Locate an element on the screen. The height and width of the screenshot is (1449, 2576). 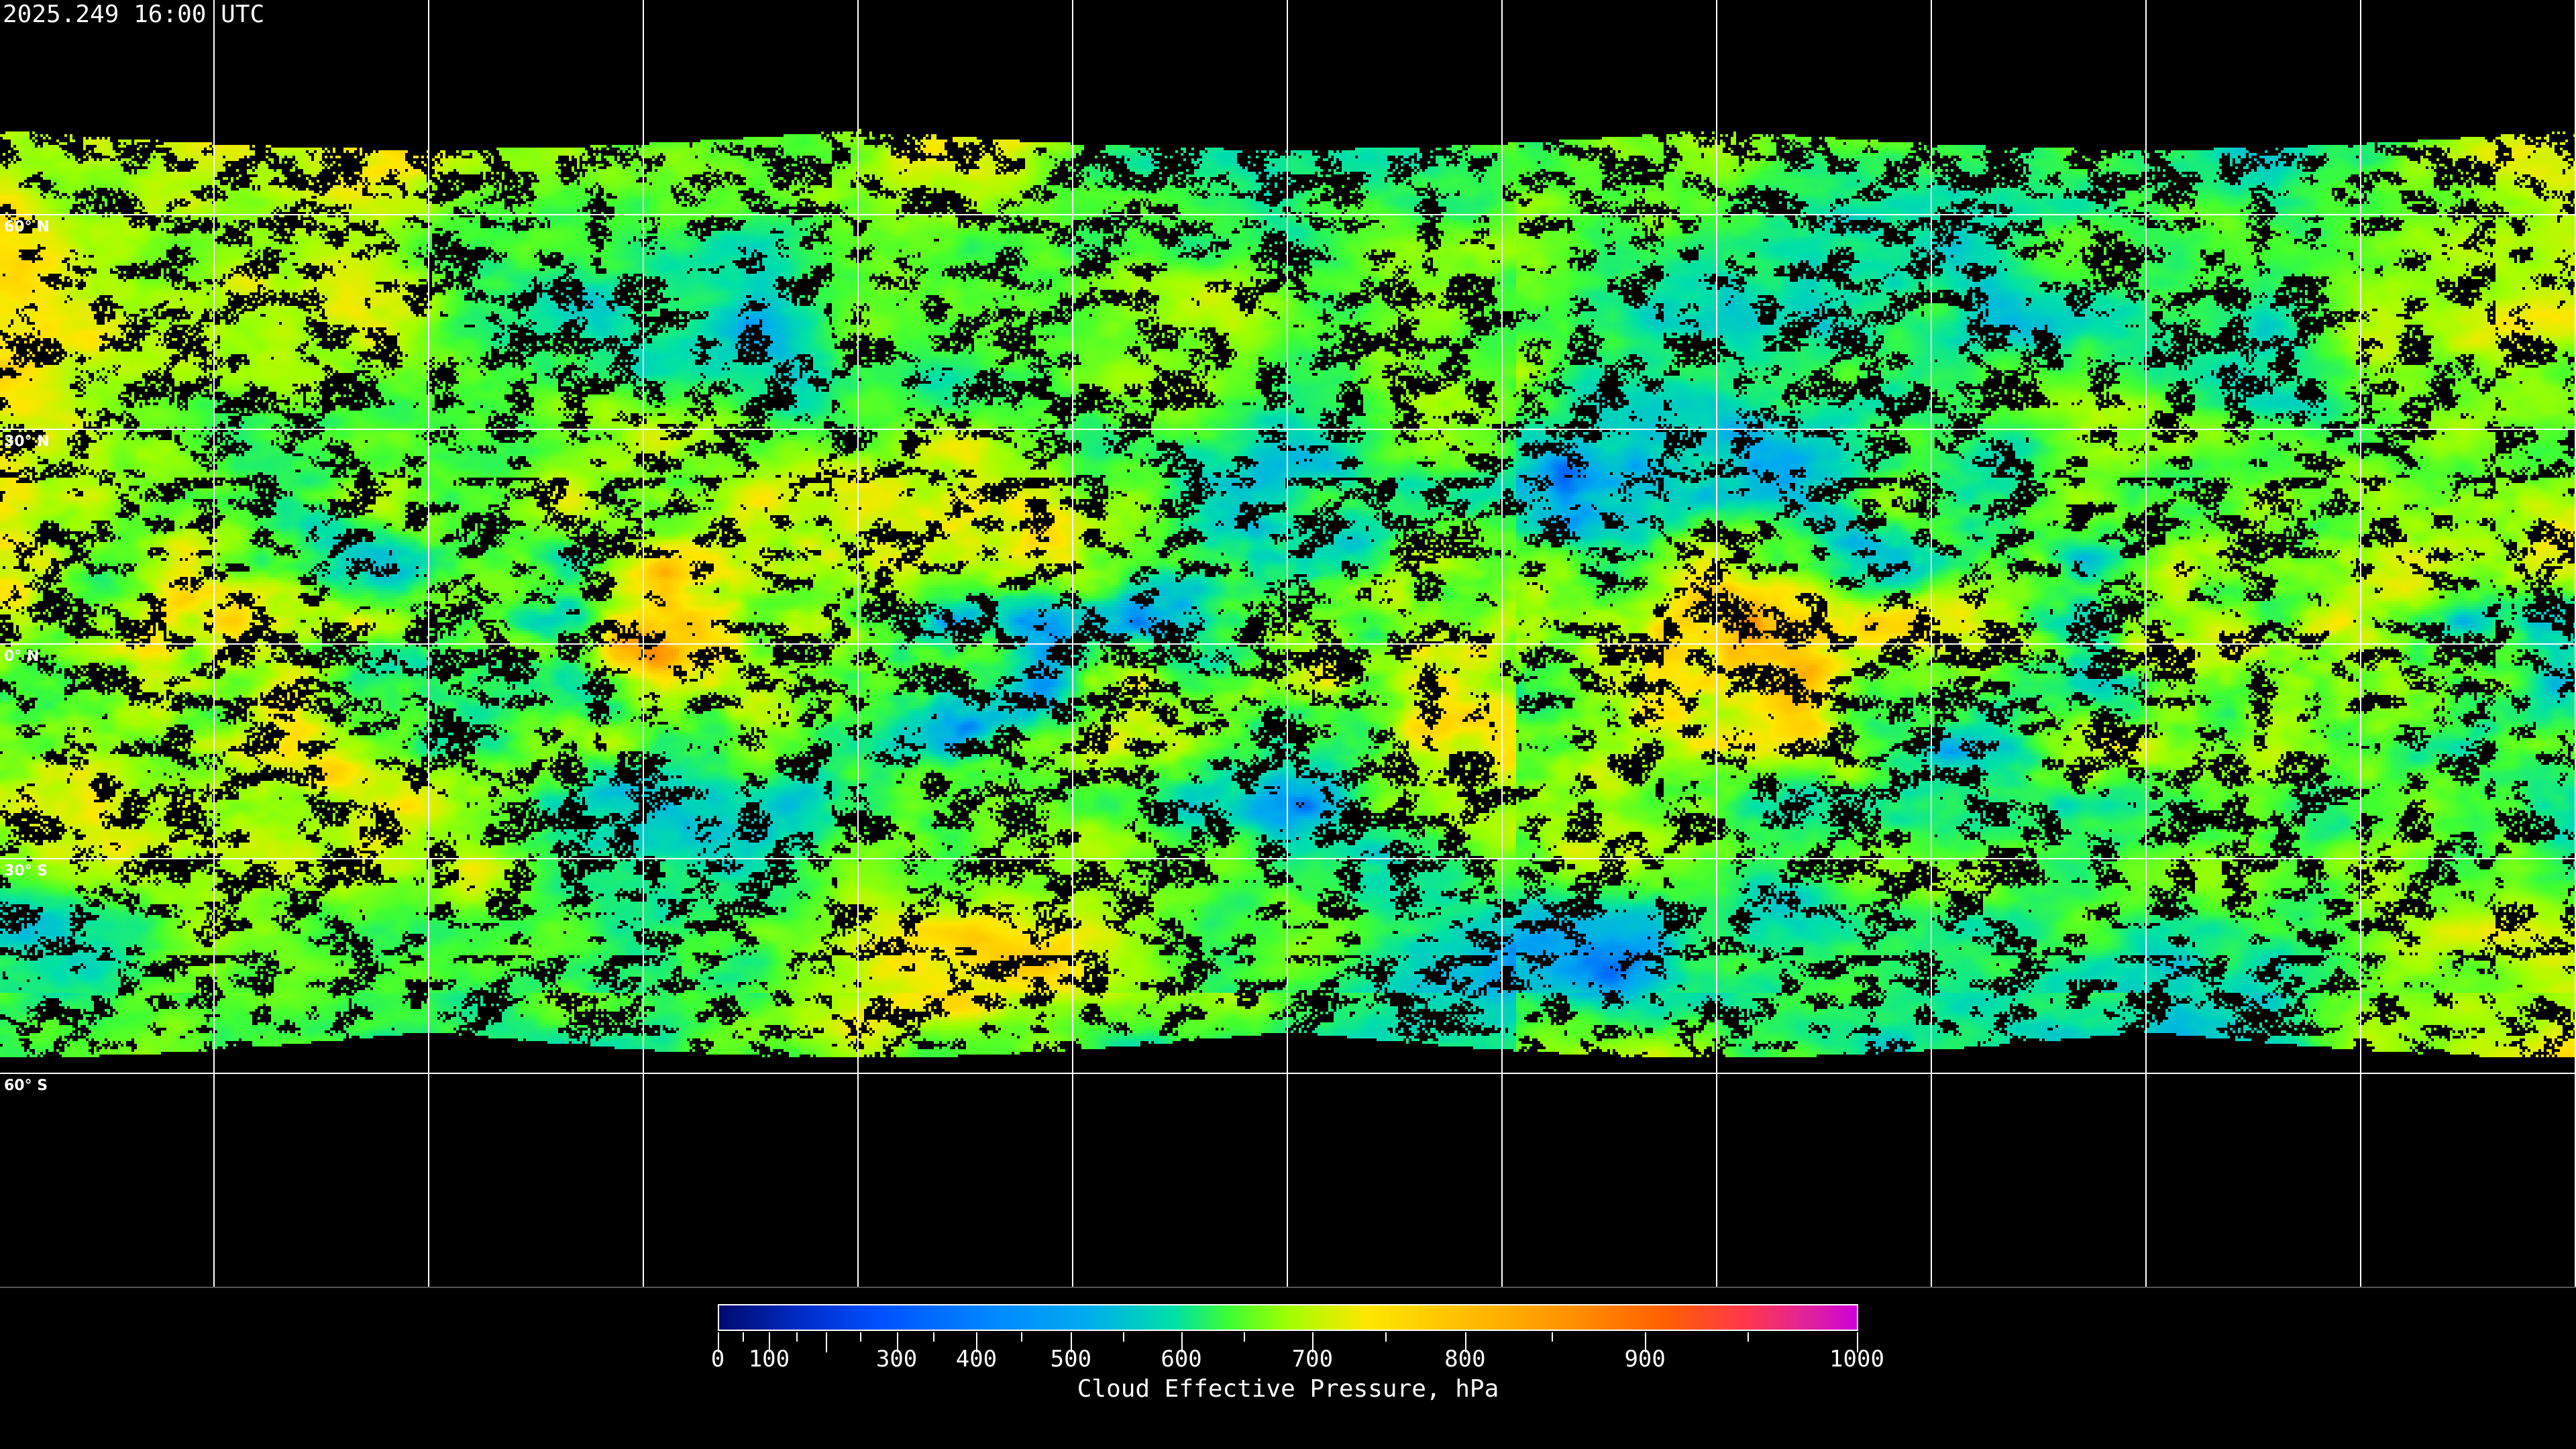
colorbar-tick-label: 500 is located at coordinates (1071, 1359).